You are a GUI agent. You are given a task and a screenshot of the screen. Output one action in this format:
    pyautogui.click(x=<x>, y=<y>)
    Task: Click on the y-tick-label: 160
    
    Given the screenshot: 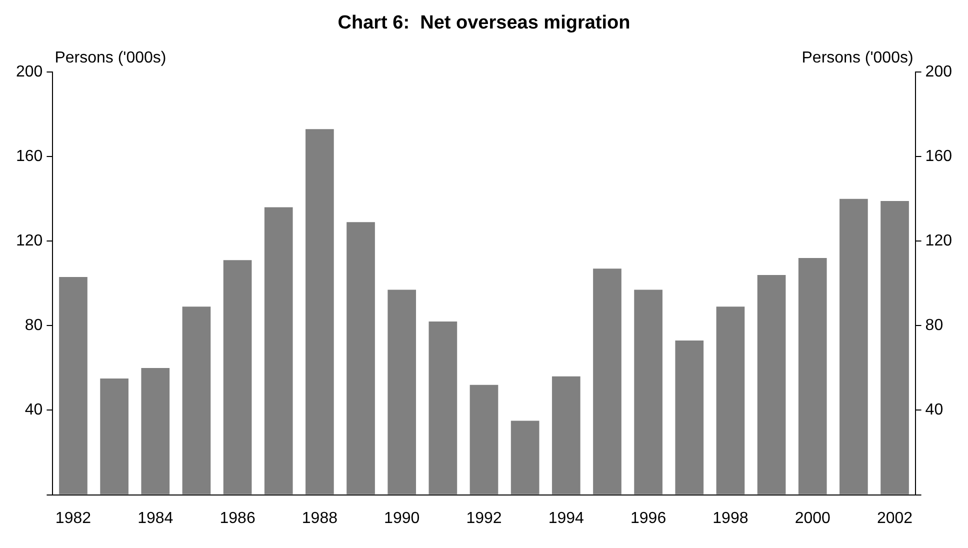 What is the action you would take?
    pyautogui.click(x=29, y=156)
    